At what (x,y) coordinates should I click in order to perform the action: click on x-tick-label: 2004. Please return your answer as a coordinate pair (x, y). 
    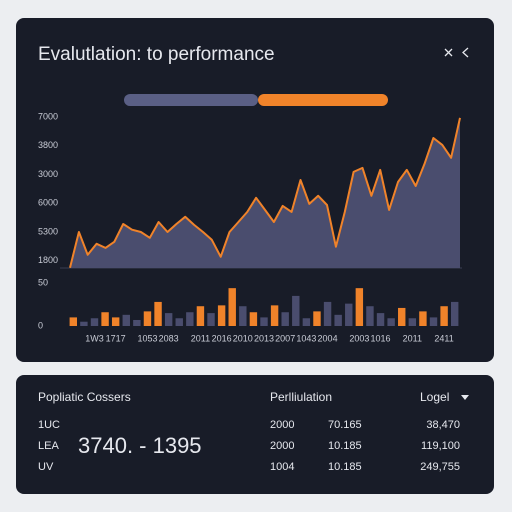
    Looking at the image, I should click on (328, 338).